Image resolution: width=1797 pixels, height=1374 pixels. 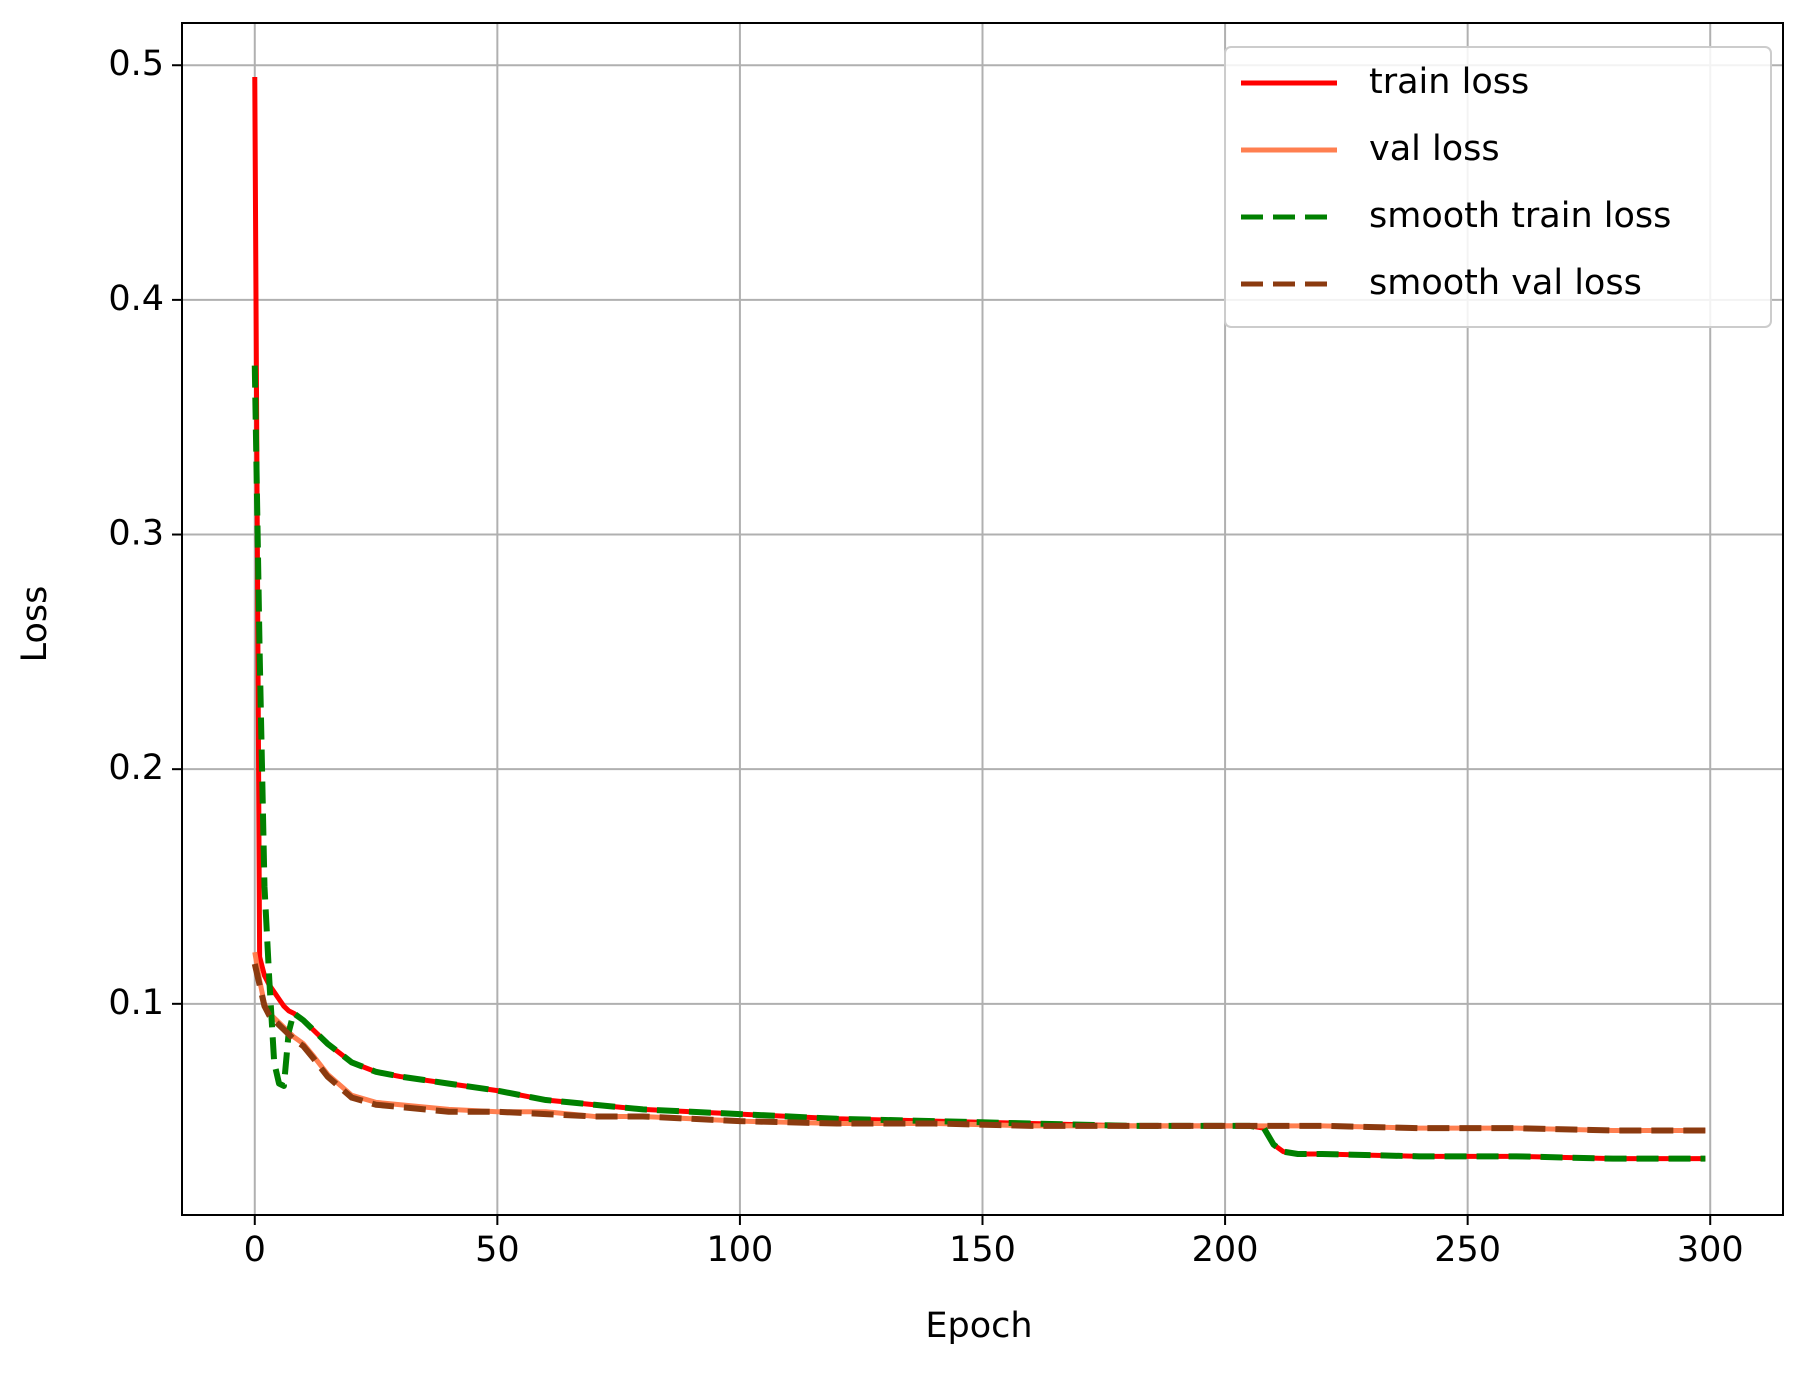 What do you see at coordinates (1467, 1250) in the screenshot?
I see `x-tick-label: 250` at bounding box center [1467, 1250].